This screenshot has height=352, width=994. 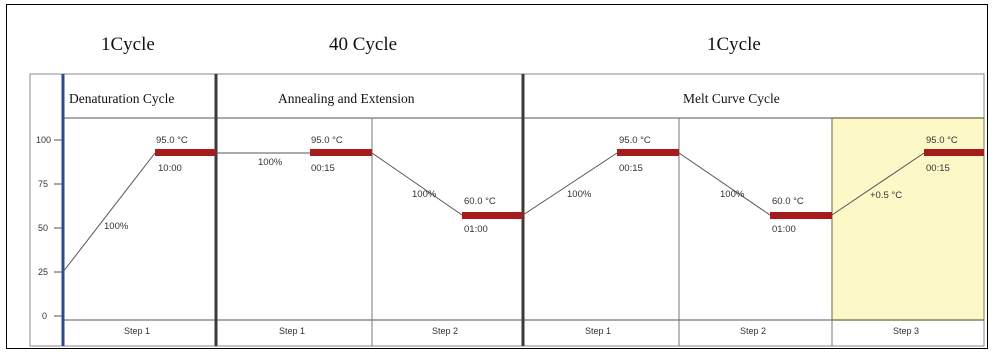 I want to click on y-tick-label: 25, so click(x=43, y=272).